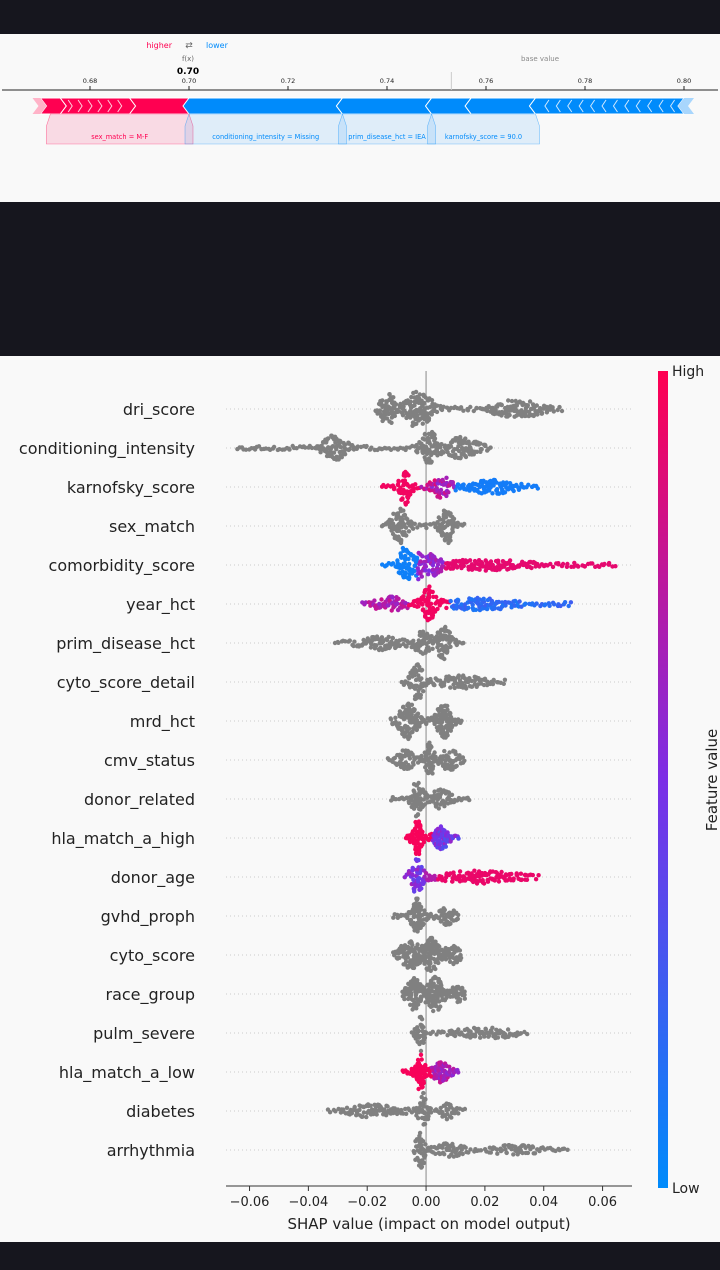 The image size is (720, 1270). What do you see at coordinates (602, 1202) in the screenshot?
I see `x-tick-label: 0.06` at bounding box center [602, 1202].